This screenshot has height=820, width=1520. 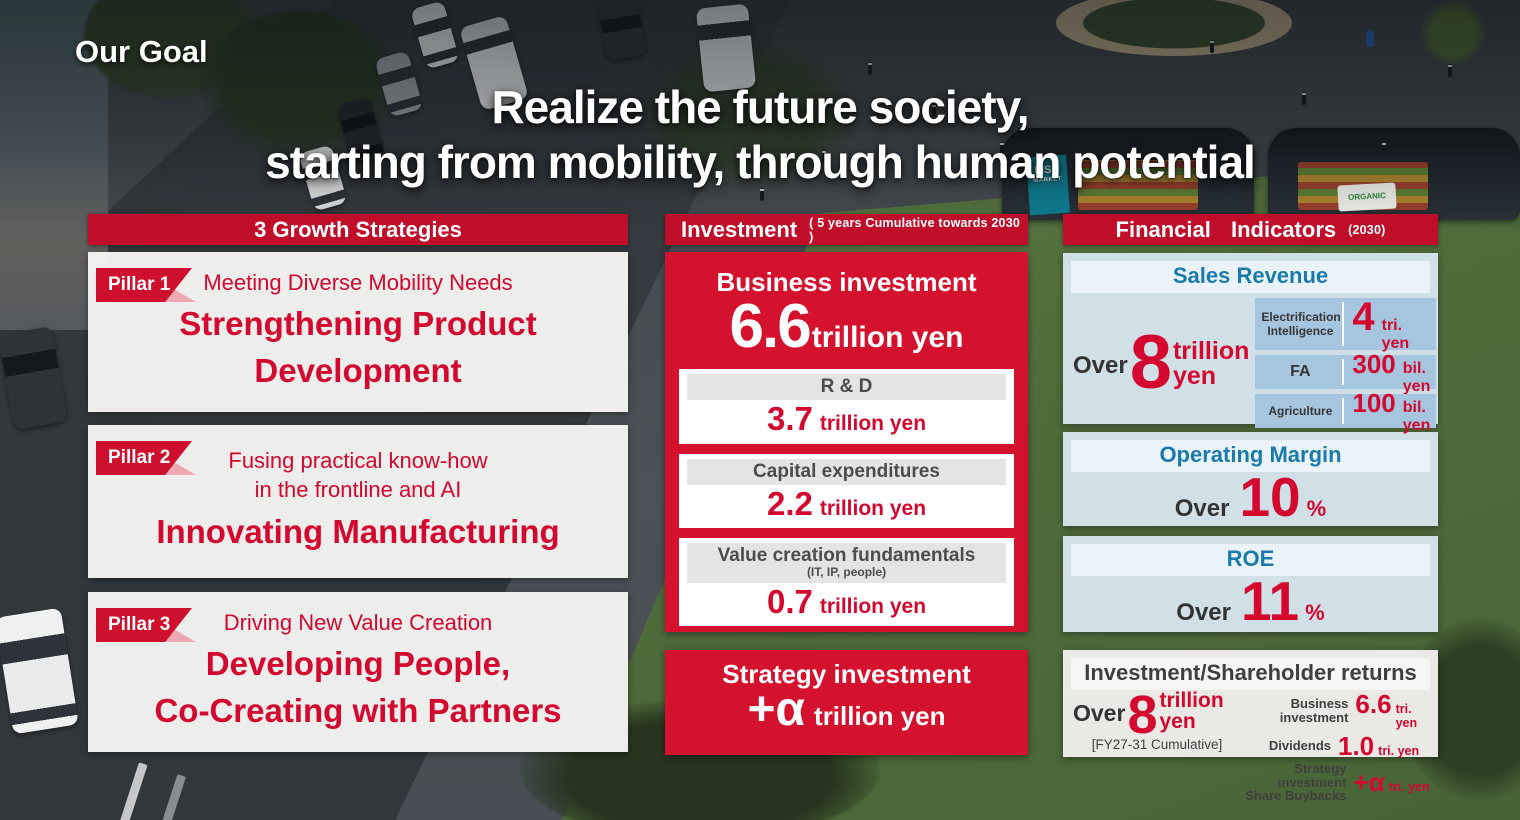 I want to click on returns-row-amount: 6.6, so click(x=1373, y=704).